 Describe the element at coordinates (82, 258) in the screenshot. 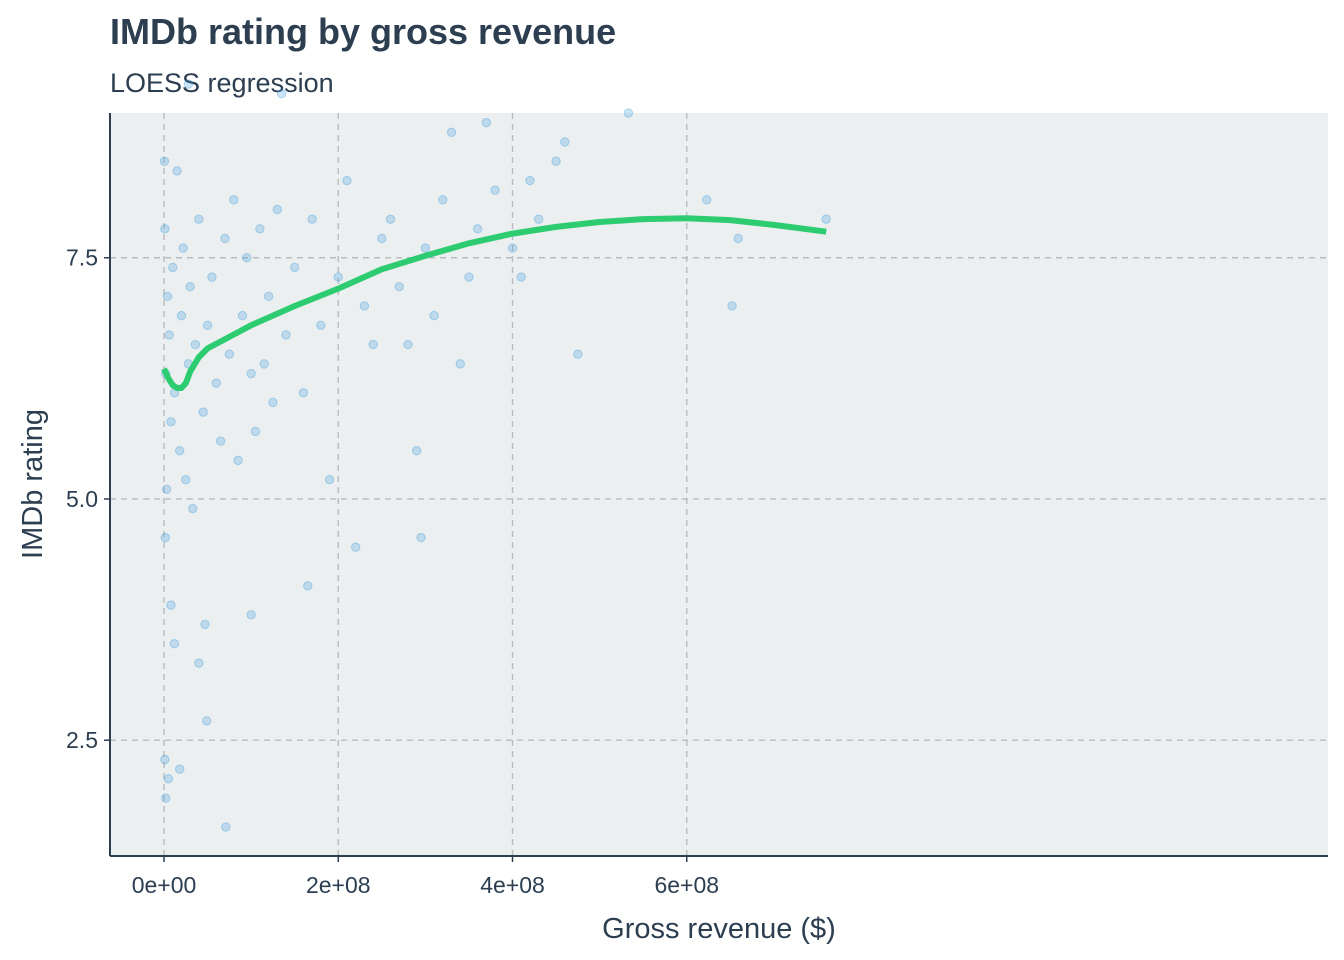

I see `y-tick-label: 7.5` at that location.